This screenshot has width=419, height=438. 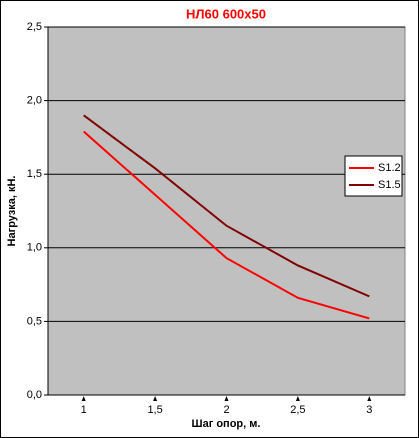 What do you see at coordinates (226, 13) in the screenshot?
I see `chart-title: НЛ60 600х50` at bounding box center [226, 13].